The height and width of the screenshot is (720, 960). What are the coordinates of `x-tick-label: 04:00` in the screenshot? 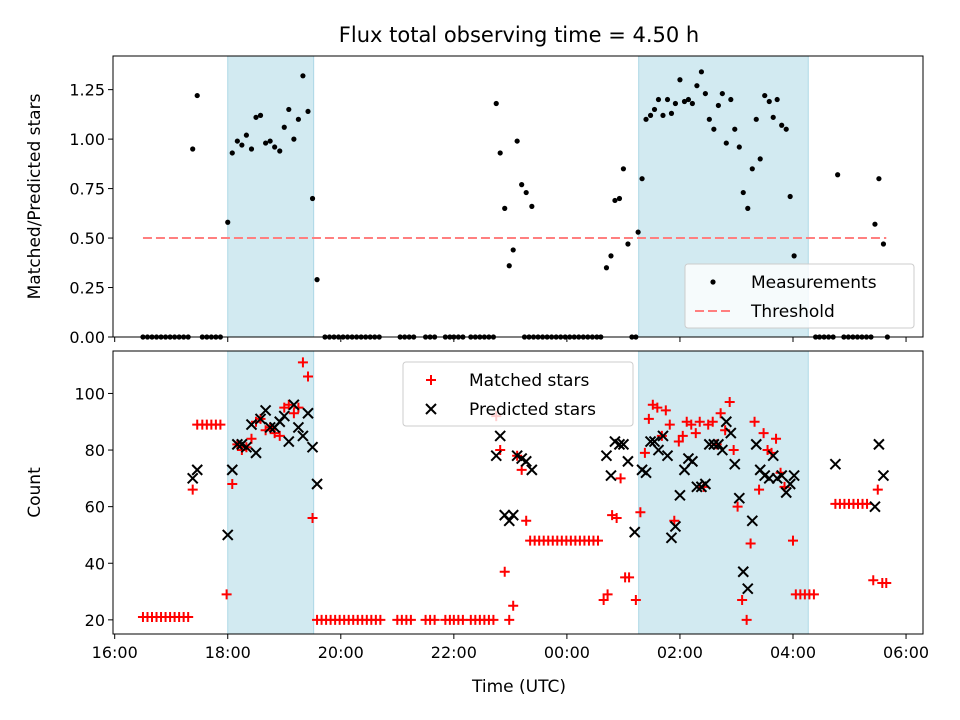 It's located at (793, 652).